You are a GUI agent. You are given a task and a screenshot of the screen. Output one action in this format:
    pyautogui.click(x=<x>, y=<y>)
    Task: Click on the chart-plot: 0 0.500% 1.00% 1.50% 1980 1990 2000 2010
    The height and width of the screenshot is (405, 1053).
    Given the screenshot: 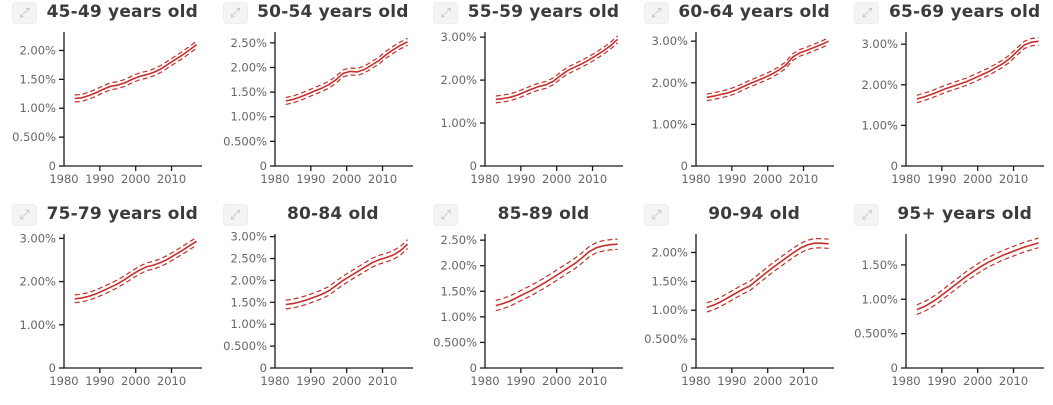 What is the action you would take?
    pyautogui.click(x=950, y=311)
    